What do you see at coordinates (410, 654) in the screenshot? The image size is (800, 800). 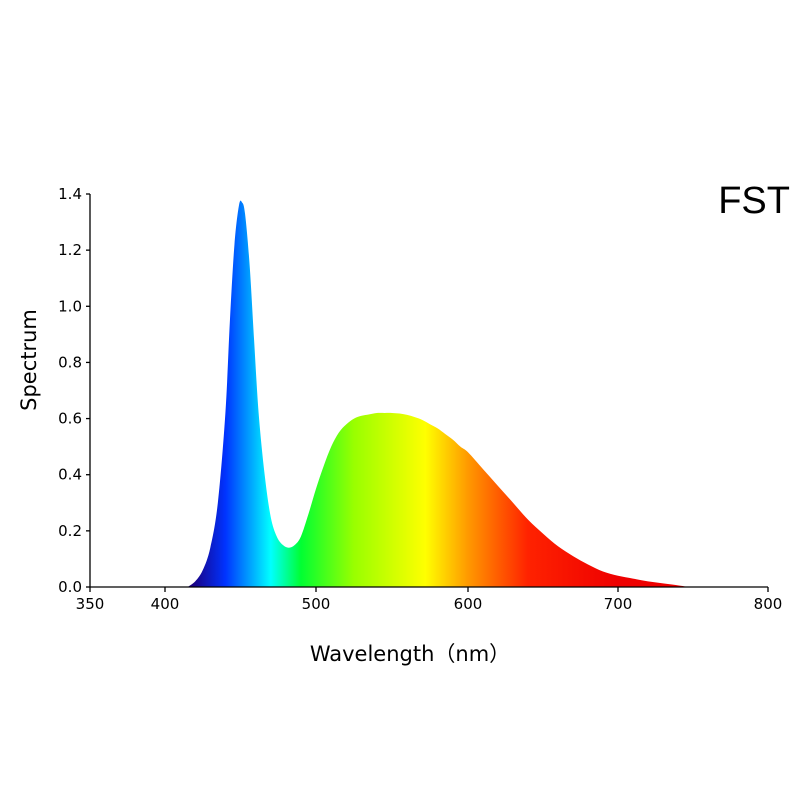 I see `x-axis-title: Wavelength（nm）` at bounding box center [410, 654].